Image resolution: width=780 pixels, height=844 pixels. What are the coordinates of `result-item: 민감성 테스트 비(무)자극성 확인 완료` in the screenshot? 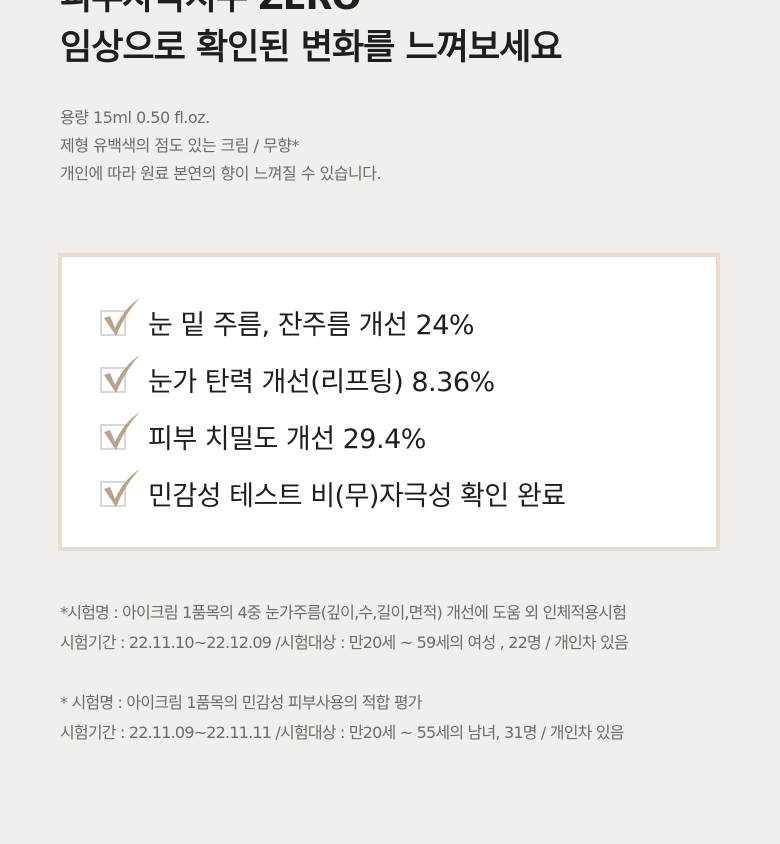 It's located at (333, 490).